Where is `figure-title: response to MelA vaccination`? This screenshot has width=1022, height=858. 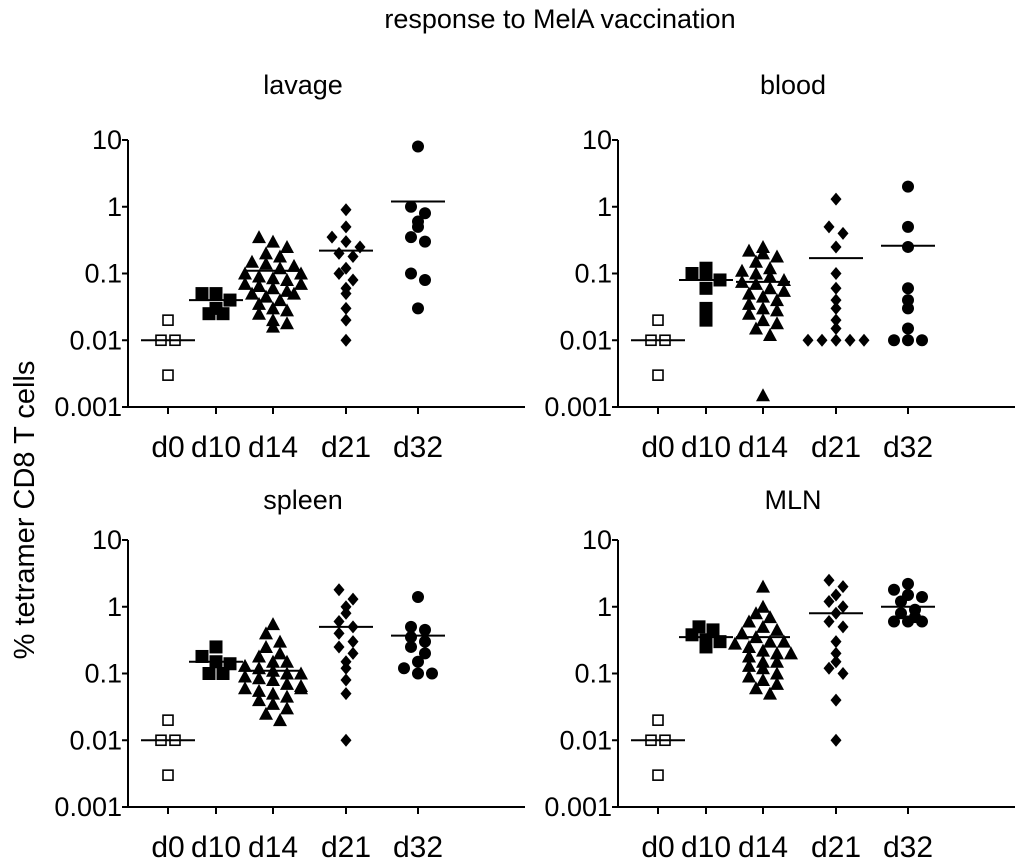 figure-title: response to MelA vaccination is located at coordinates (559, 19).